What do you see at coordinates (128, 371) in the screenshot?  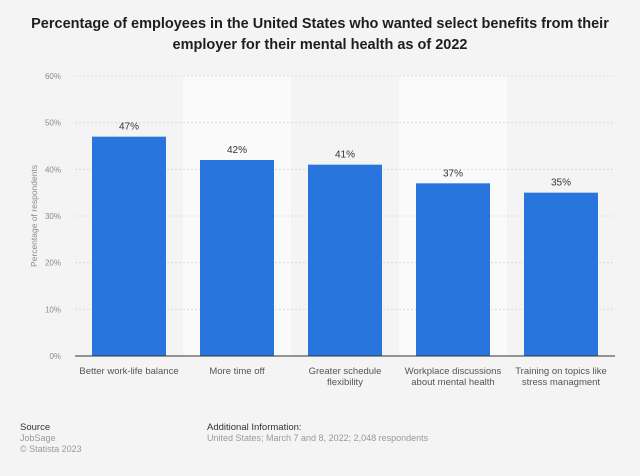 I see `x-tick-label: Better work-life balance` at bounding box center [128, 371].